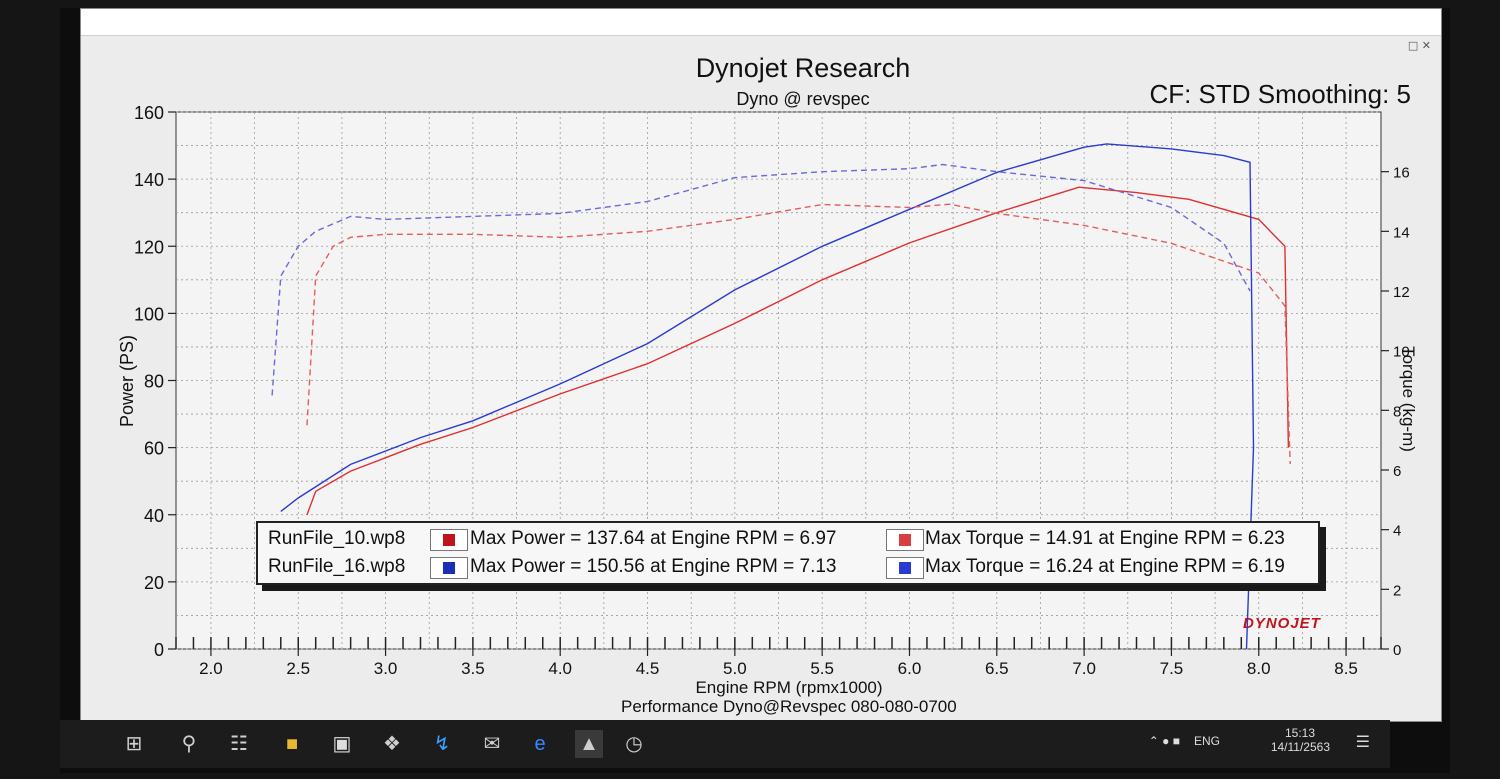  I want to click on y-tick-label: 80, so click(154, 382).